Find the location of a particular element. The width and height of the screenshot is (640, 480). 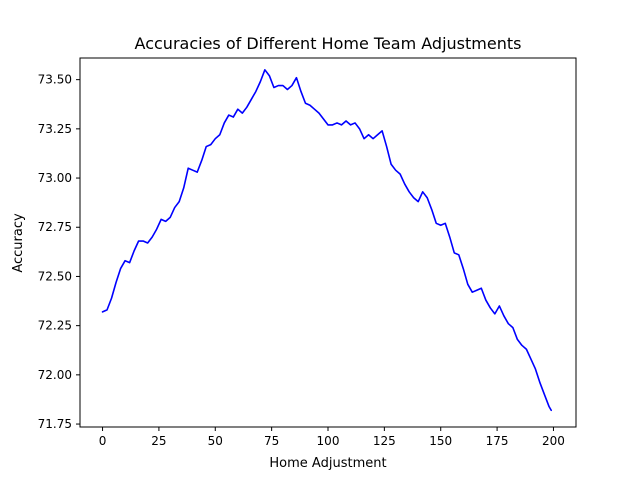

y-tick-label: 72.75 is located at coordinates (55, 227).